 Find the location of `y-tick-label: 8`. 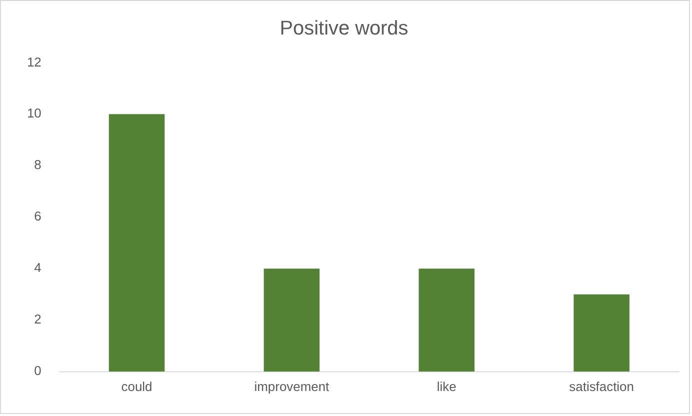

y-tick-label: 8 is located at coordinates (38, 164).